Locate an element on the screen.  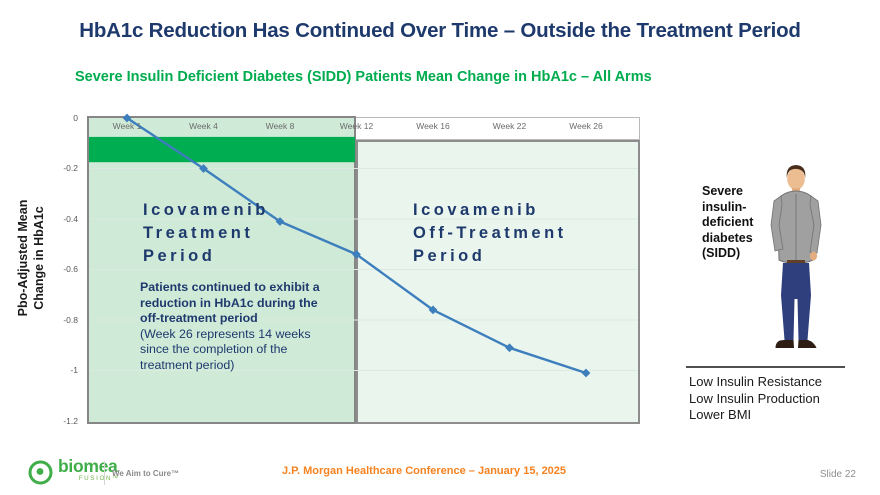
panel-divider-line is located at coordinates (765, 367).